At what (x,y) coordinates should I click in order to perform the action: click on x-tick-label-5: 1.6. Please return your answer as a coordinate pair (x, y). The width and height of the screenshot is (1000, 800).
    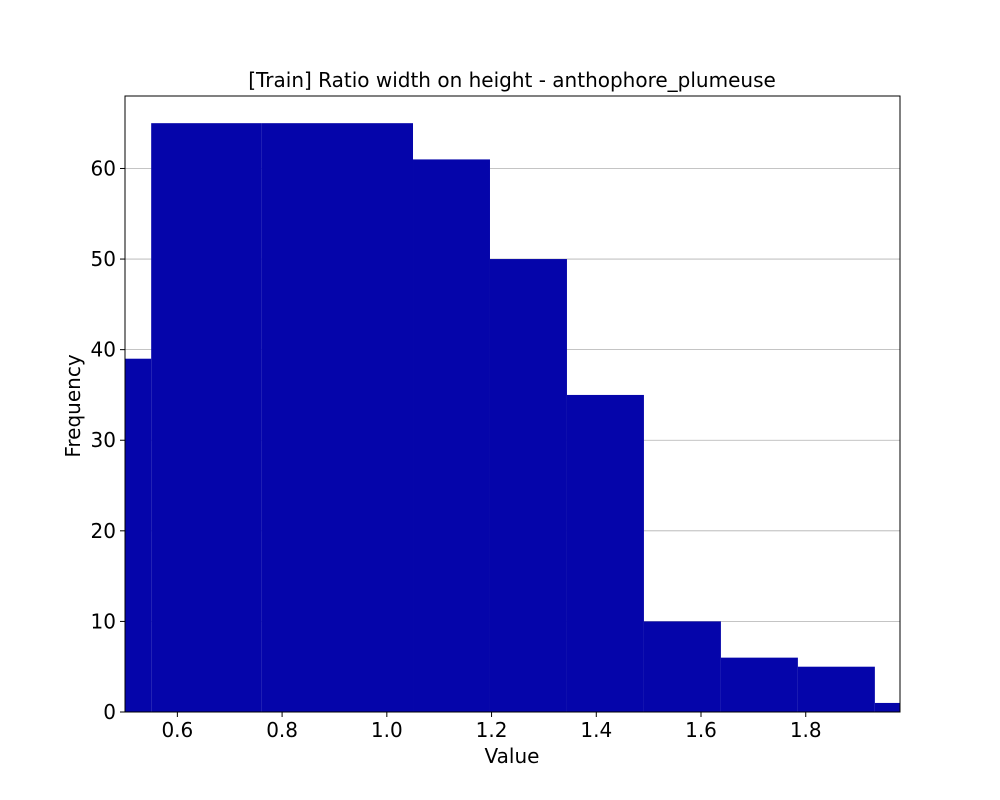
    Looking at the image, I should click on (701, 730).